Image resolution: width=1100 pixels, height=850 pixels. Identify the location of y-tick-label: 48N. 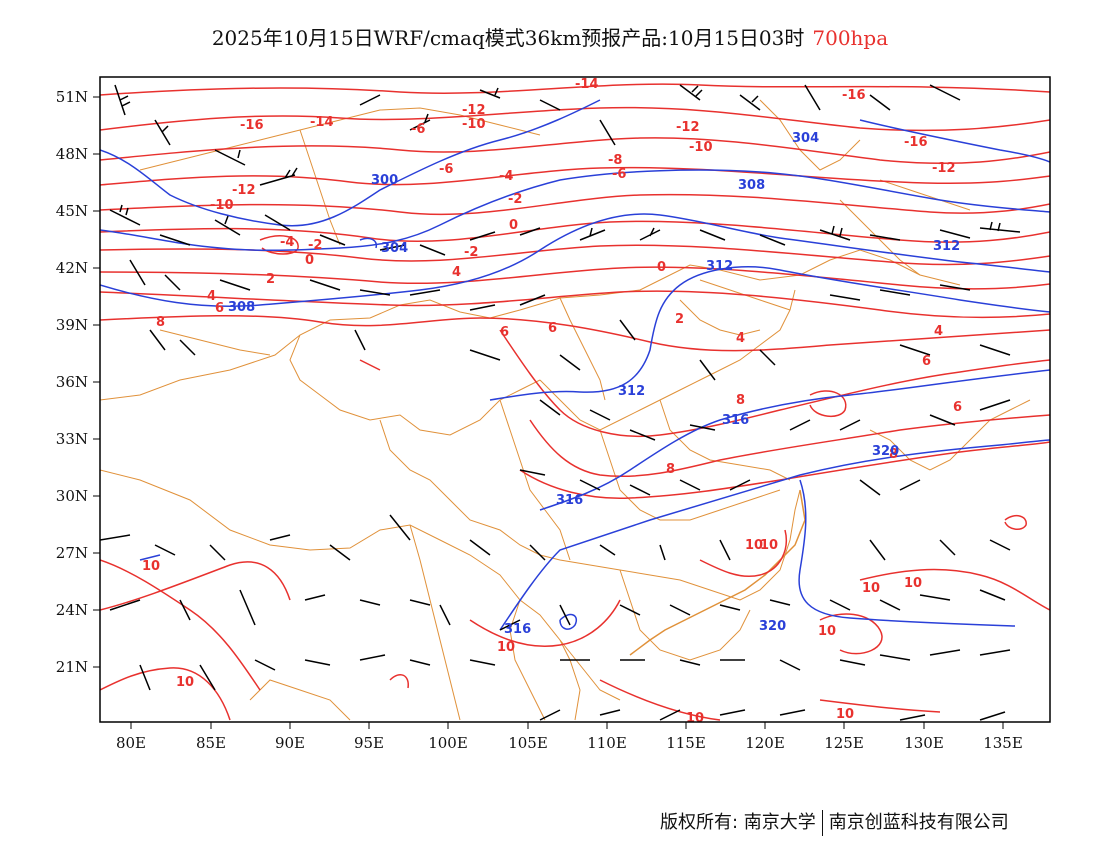
(72, 154).